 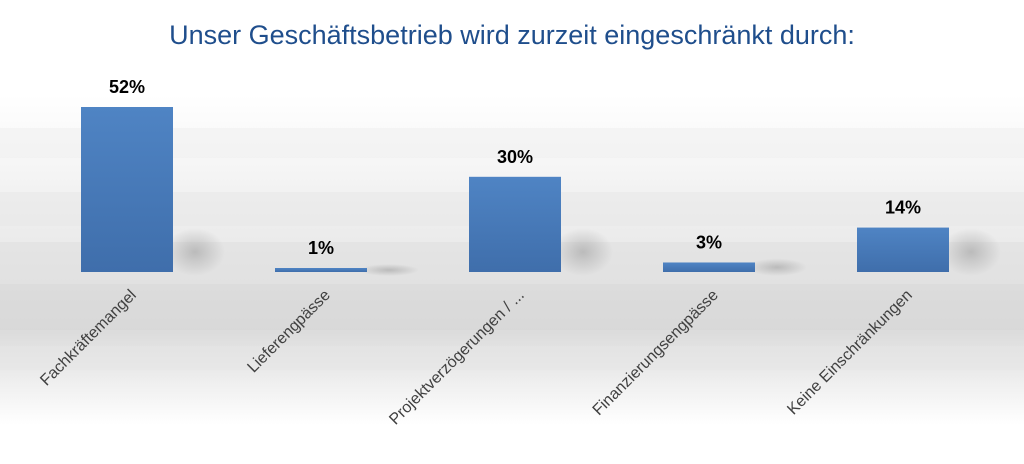 I want to click on bar-shadows, so click(x=583, y=252).